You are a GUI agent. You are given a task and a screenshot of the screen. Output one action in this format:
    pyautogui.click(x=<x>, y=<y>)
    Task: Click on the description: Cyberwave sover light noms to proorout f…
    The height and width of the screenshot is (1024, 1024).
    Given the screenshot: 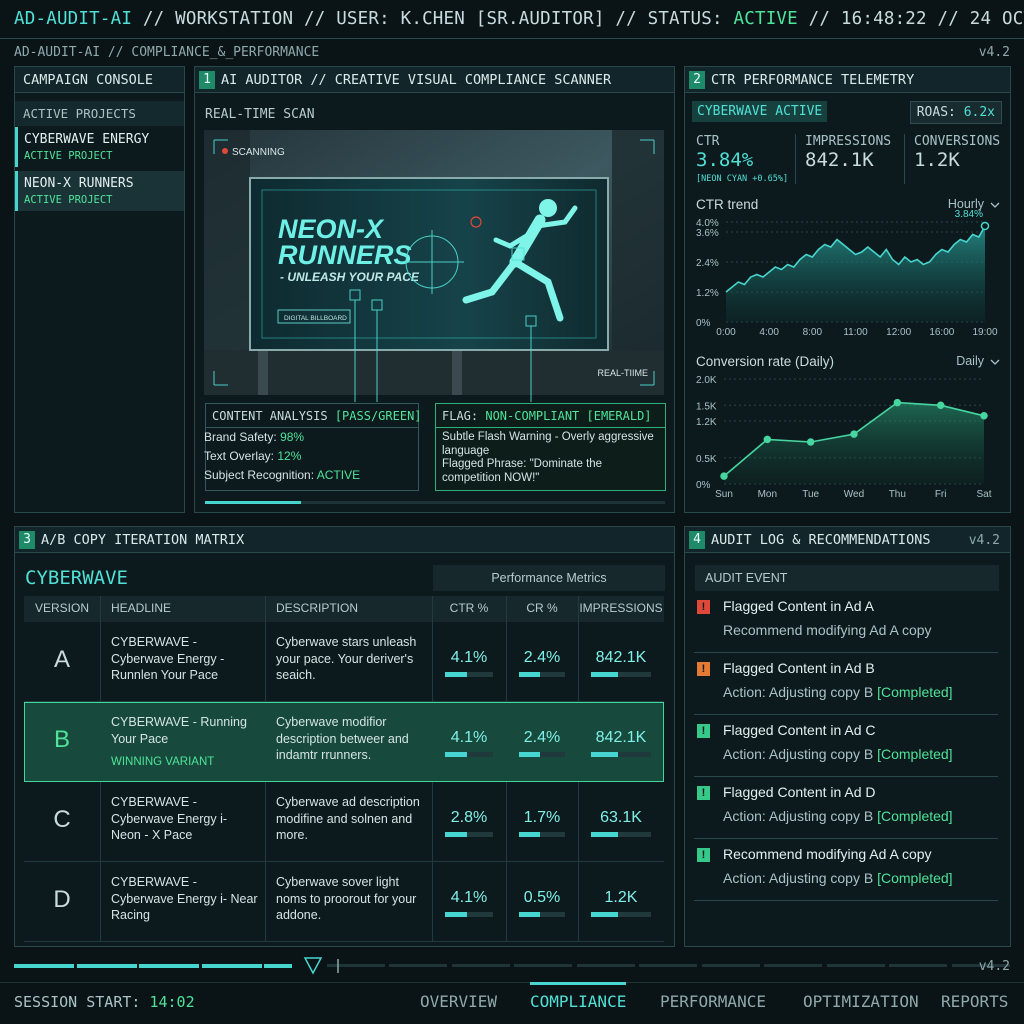 What is the action you would take?
    pyautogui.click(x=346, y=898)
    